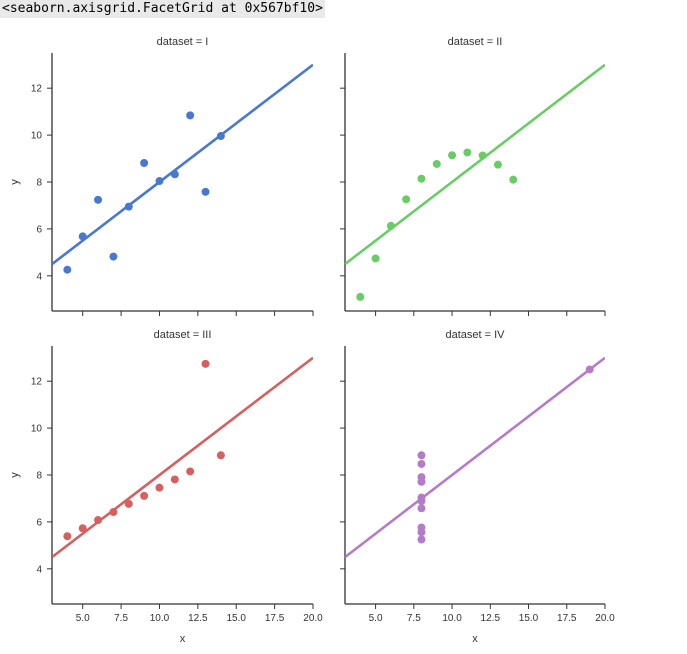 The image size is (687, 654). Describe the element at coordinates (475, 42) in the screenshot. I see `panel-title: dataset = II` at that location.